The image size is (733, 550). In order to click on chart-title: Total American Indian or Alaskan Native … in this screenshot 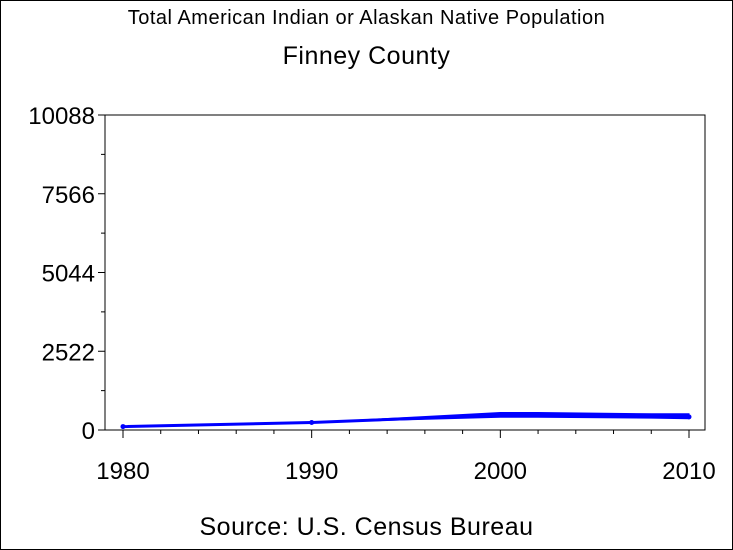, I will do `click(366, 18)`.